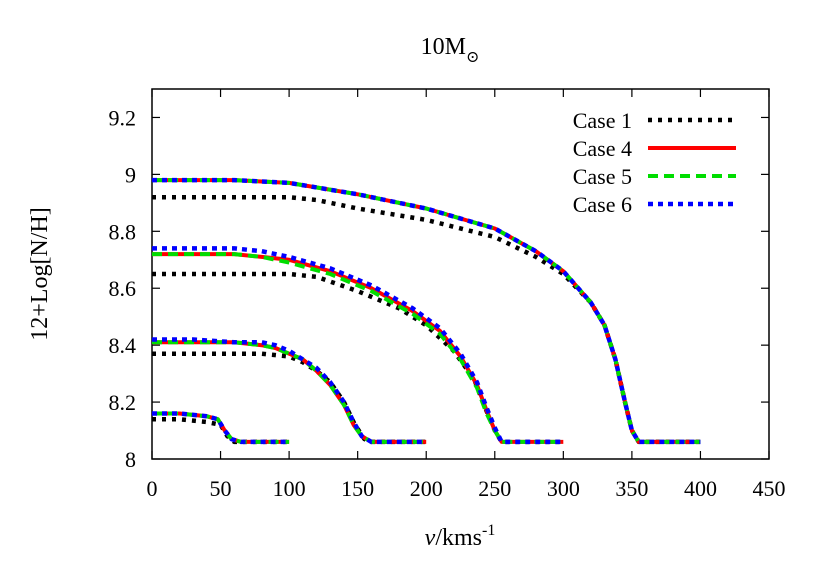 This screenshot has width=822, height=576. What do you see at coordinates (769, 488) in the screenshot?
I see `x-tick-label: 450` at bounding box center [769, 488].